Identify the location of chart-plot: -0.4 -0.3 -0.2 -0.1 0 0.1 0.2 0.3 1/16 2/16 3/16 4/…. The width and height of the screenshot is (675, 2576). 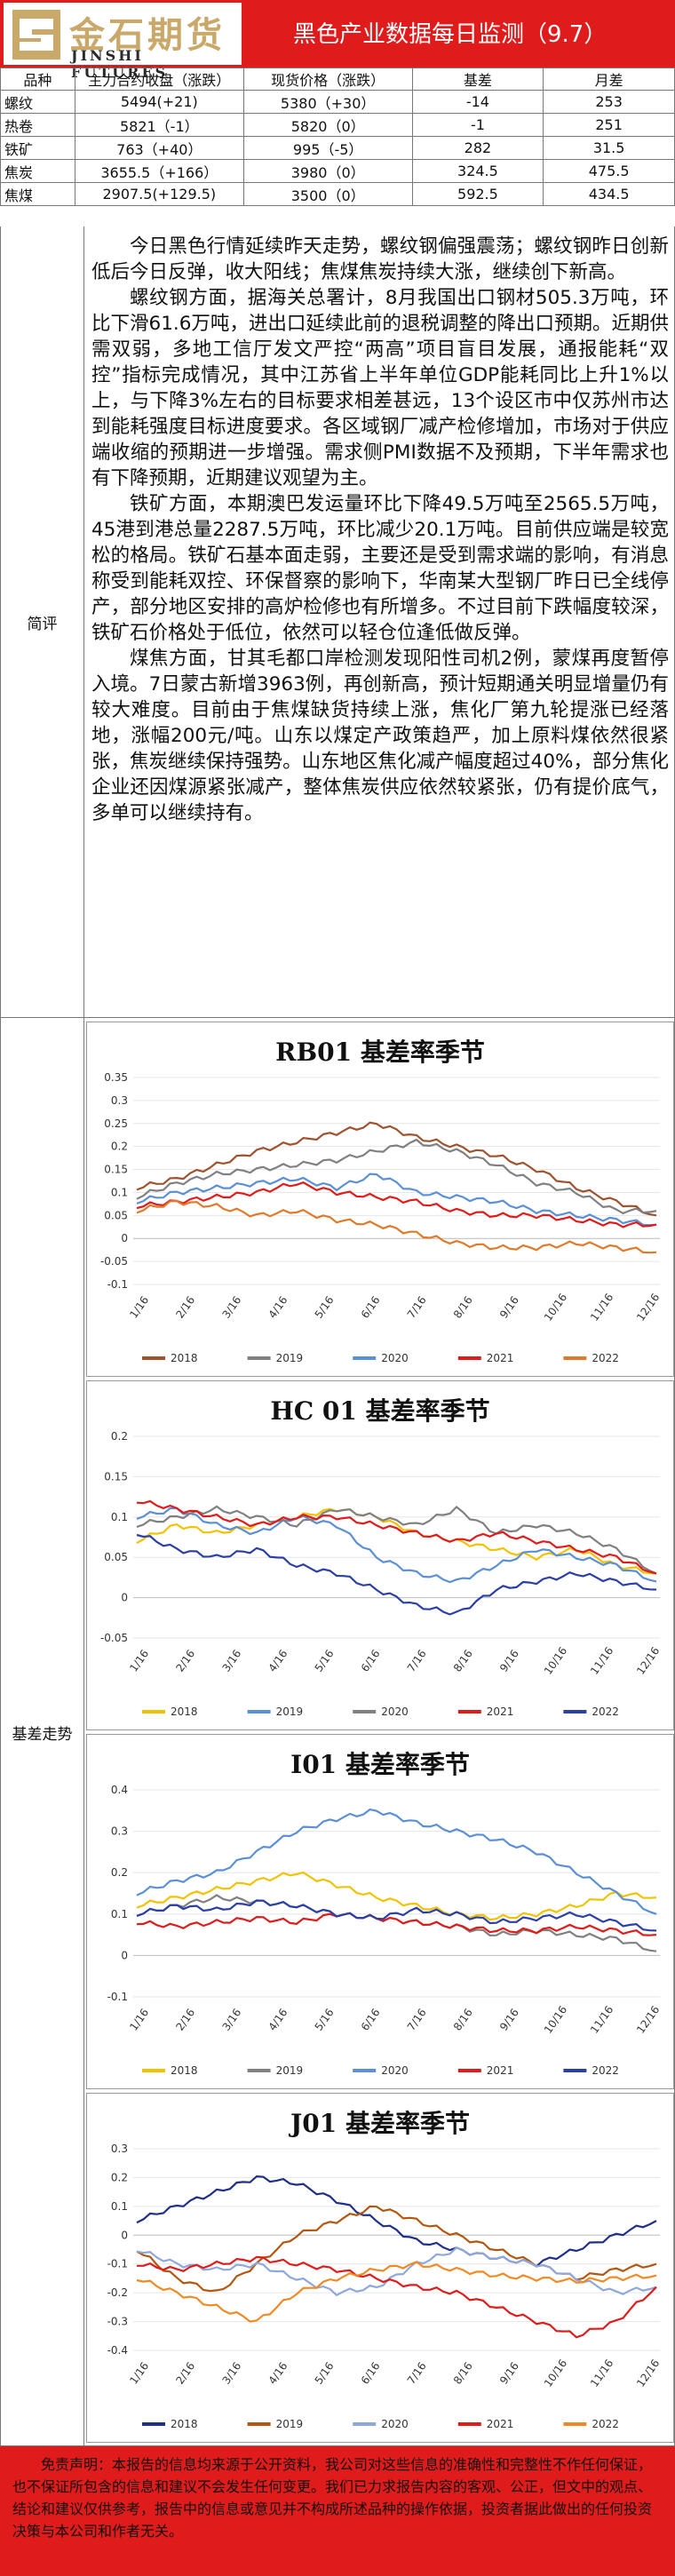
(385, 2286).